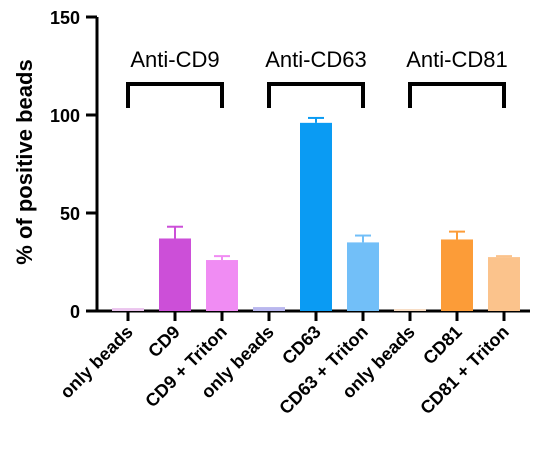  Describe the element at coordinates (96, 362) in the screenshot. I see `x-tick-label: only beads` at that location.